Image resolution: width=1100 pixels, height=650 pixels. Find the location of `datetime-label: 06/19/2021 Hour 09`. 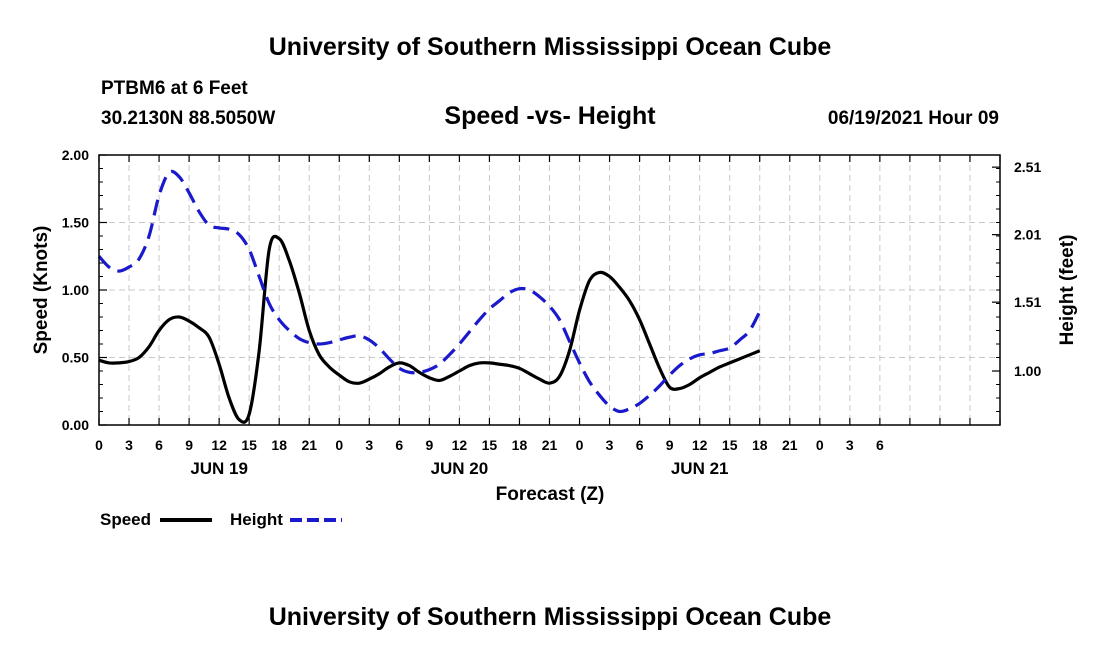

datetime-label: 06/19/2021 Hour 09 is located at coordinates (913, 118).